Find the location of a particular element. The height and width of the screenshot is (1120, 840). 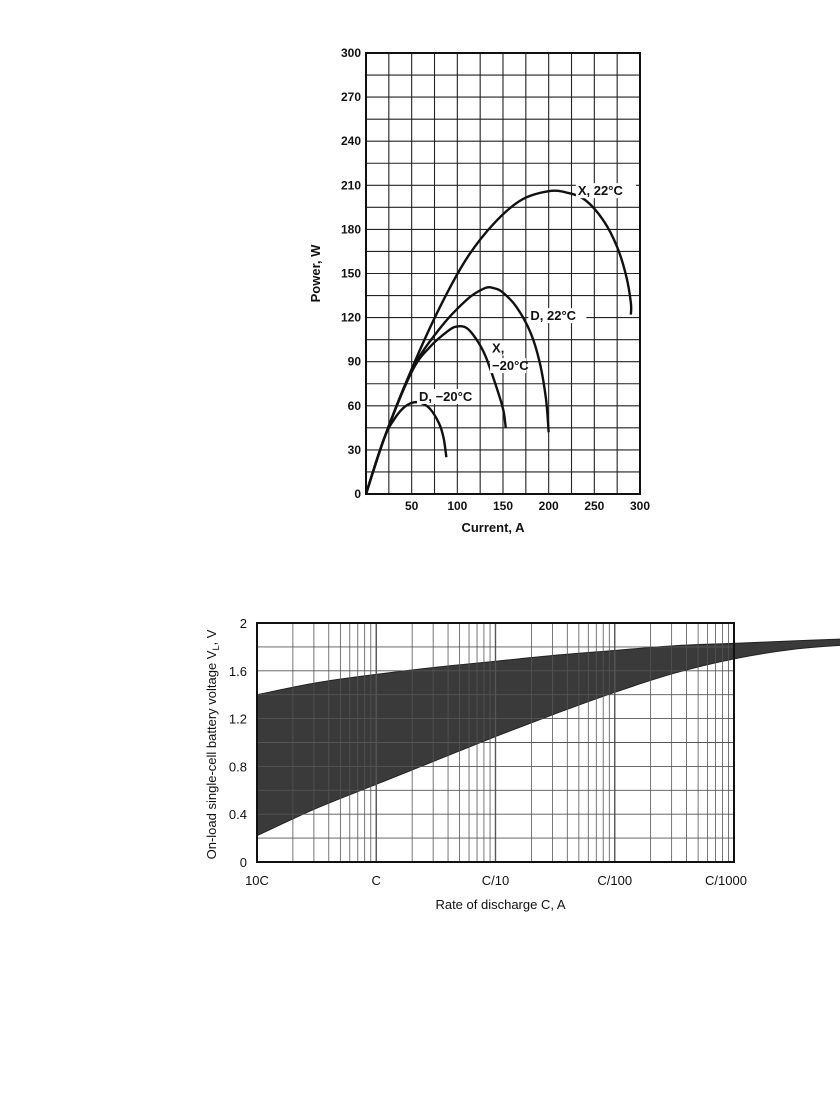

chart1-y-tick-label: 120 is located at coordinates (351, 318).